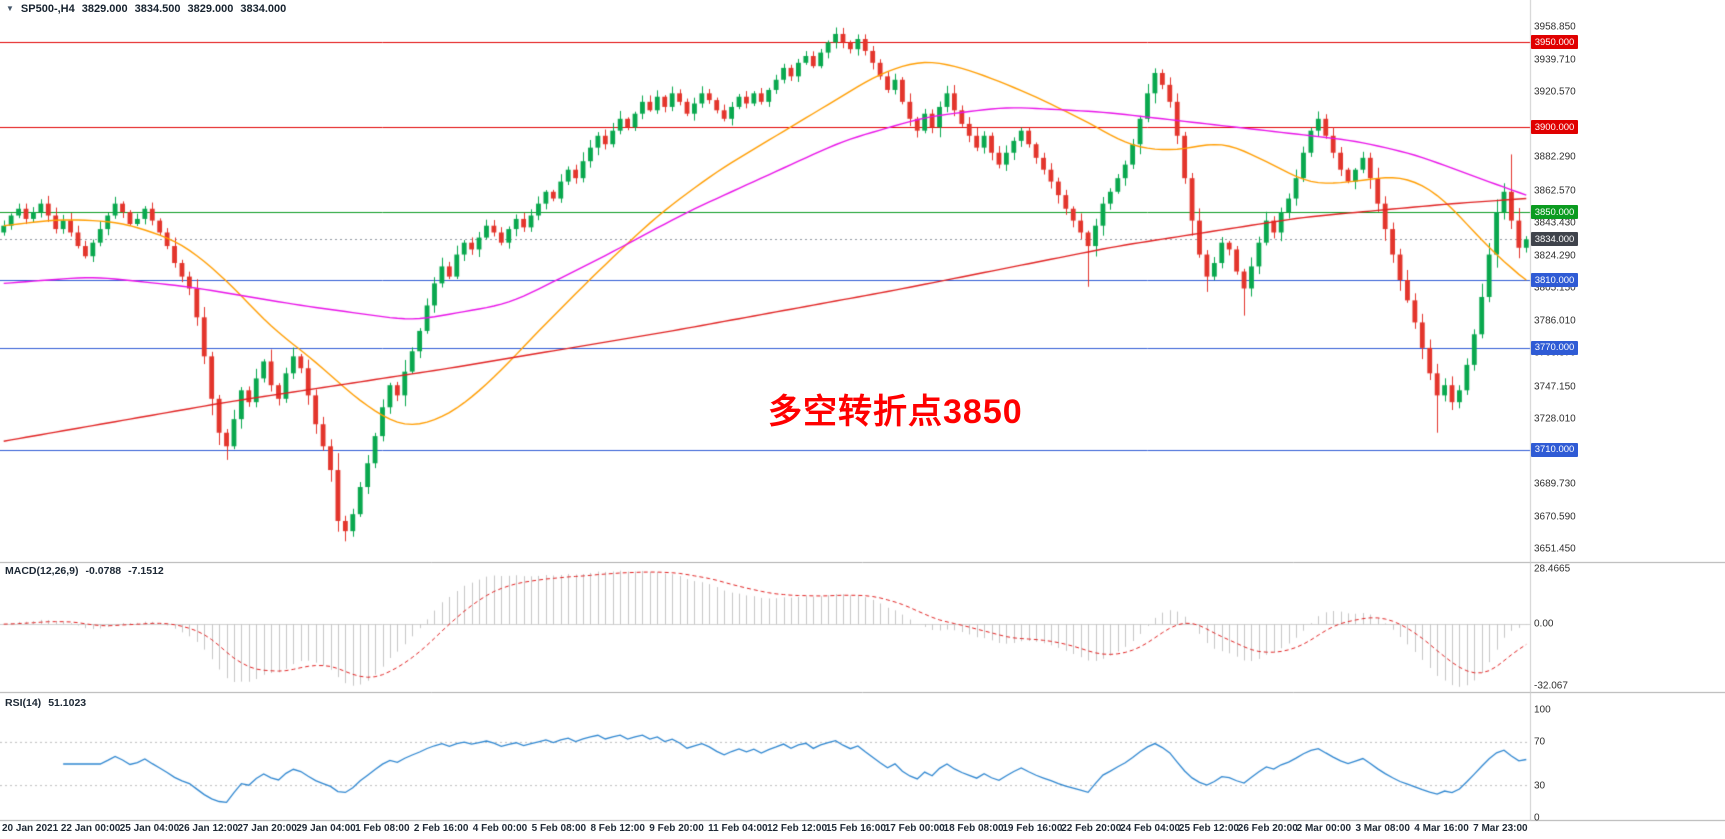 The height and width of the screenshot is (839, 1725). What do you see at coordinates (1554, 347) in the screenshot?
I see `price-level-box: 3770.000` at bounding box center [1554, 347].